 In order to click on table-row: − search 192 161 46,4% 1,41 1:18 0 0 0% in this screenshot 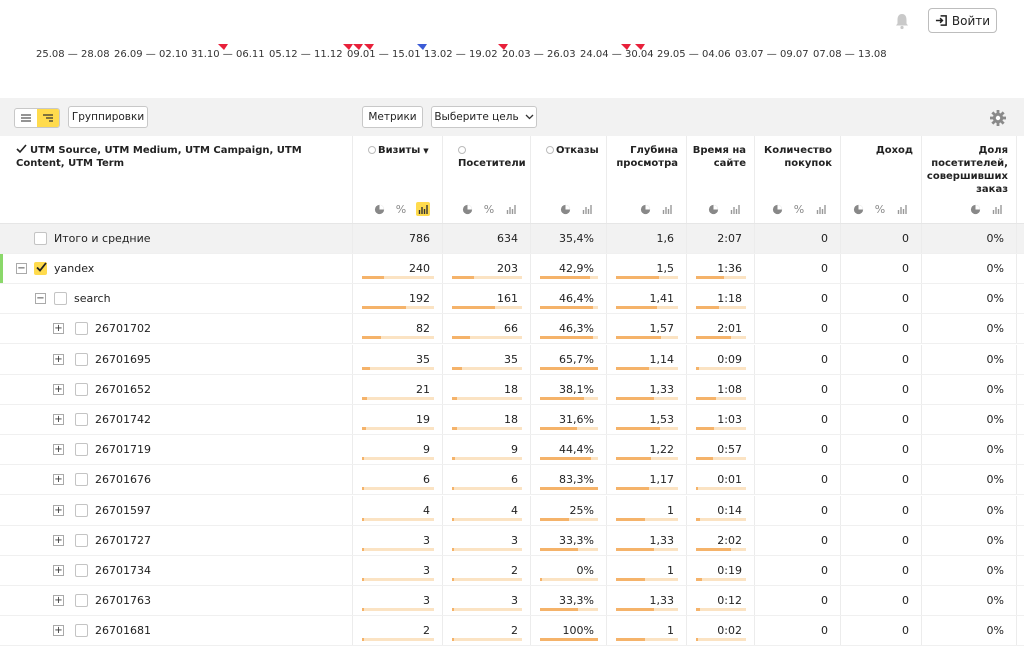, I will do `click(512, 299)`.